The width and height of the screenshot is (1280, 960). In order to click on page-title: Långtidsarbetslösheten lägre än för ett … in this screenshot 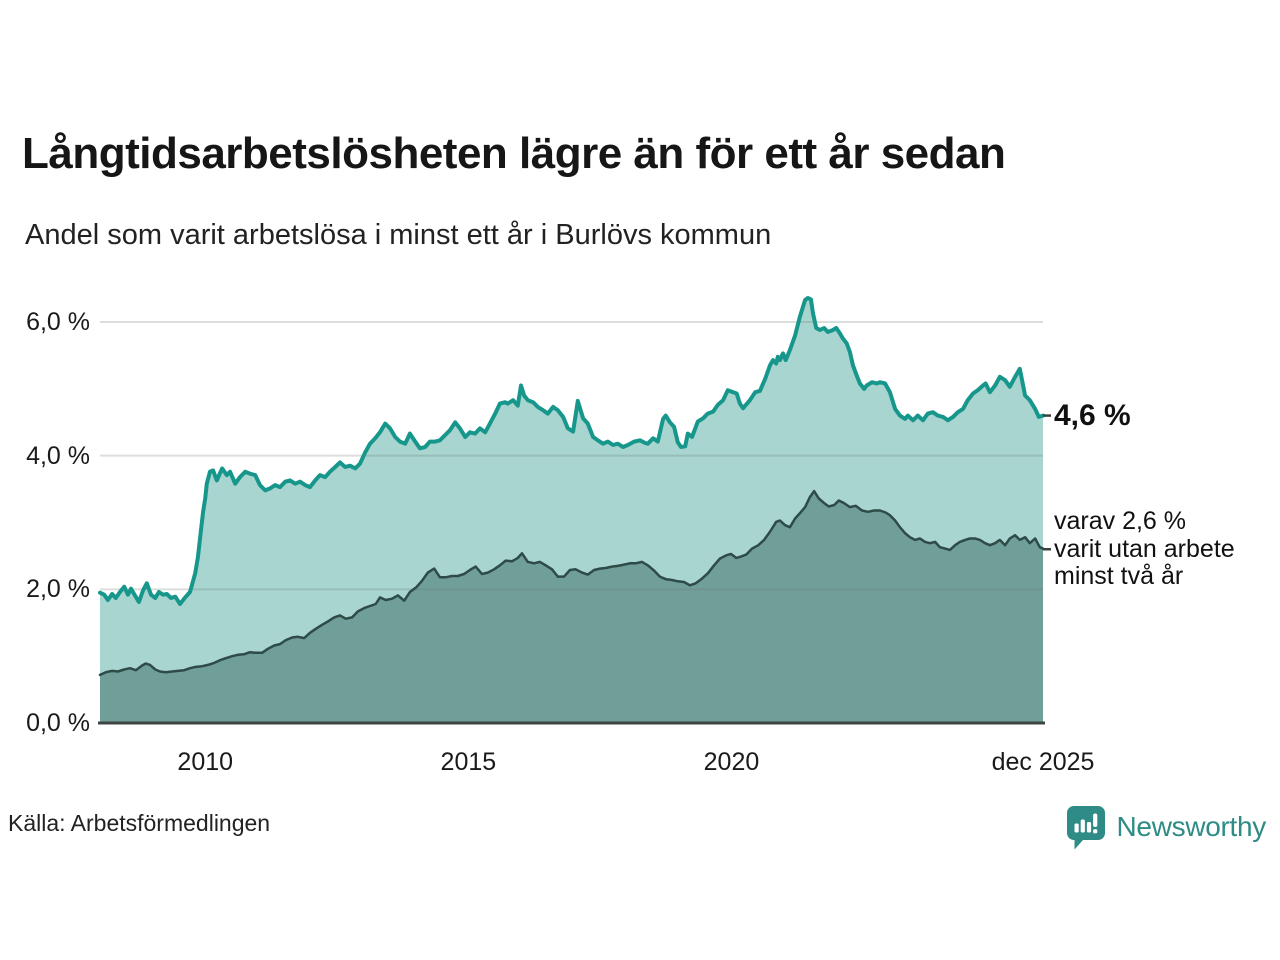, I will do `click(514, 153)`.